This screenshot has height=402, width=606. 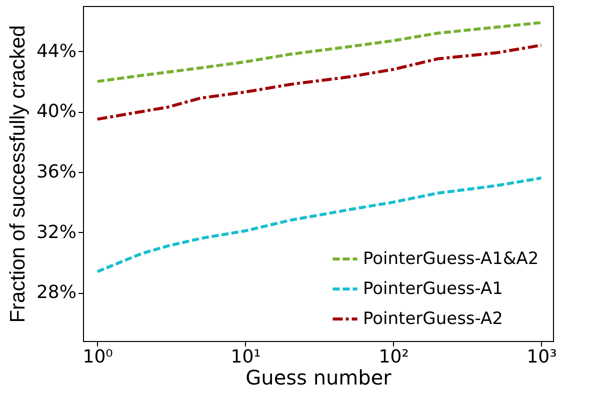 I want to click on x-tick-label: 10², so click(x=393, y=357).